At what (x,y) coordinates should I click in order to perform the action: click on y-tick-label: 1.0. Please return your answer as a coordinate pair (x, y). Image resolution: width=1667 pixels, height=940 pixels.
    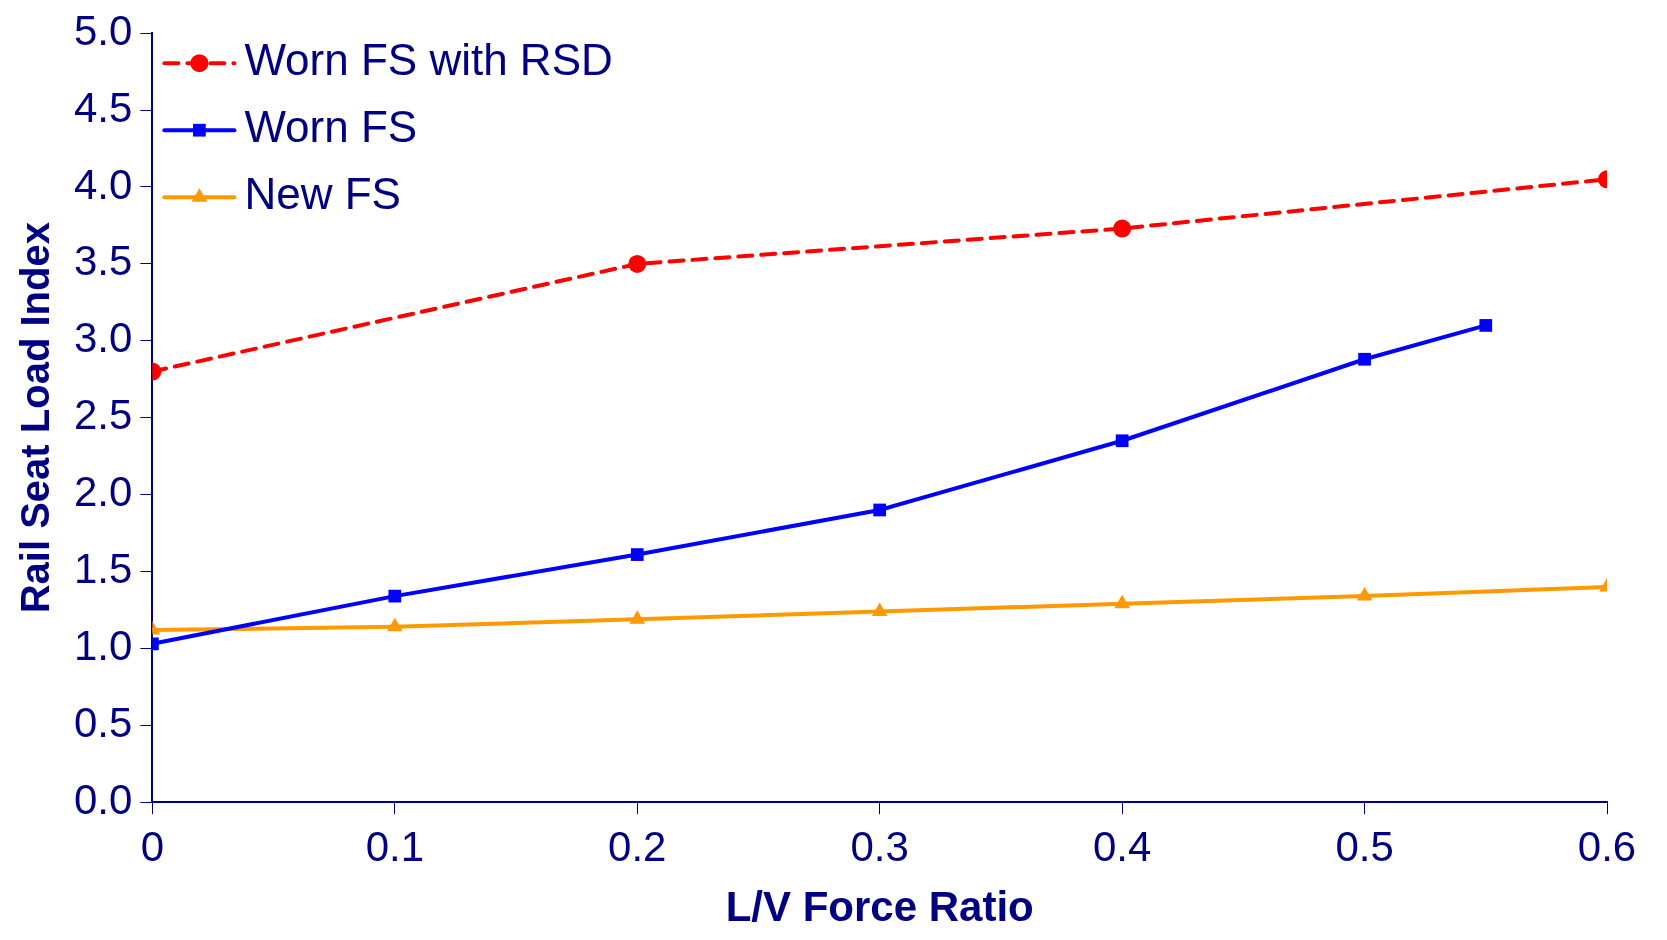
    Looking at the image, I should click on (103, 645).